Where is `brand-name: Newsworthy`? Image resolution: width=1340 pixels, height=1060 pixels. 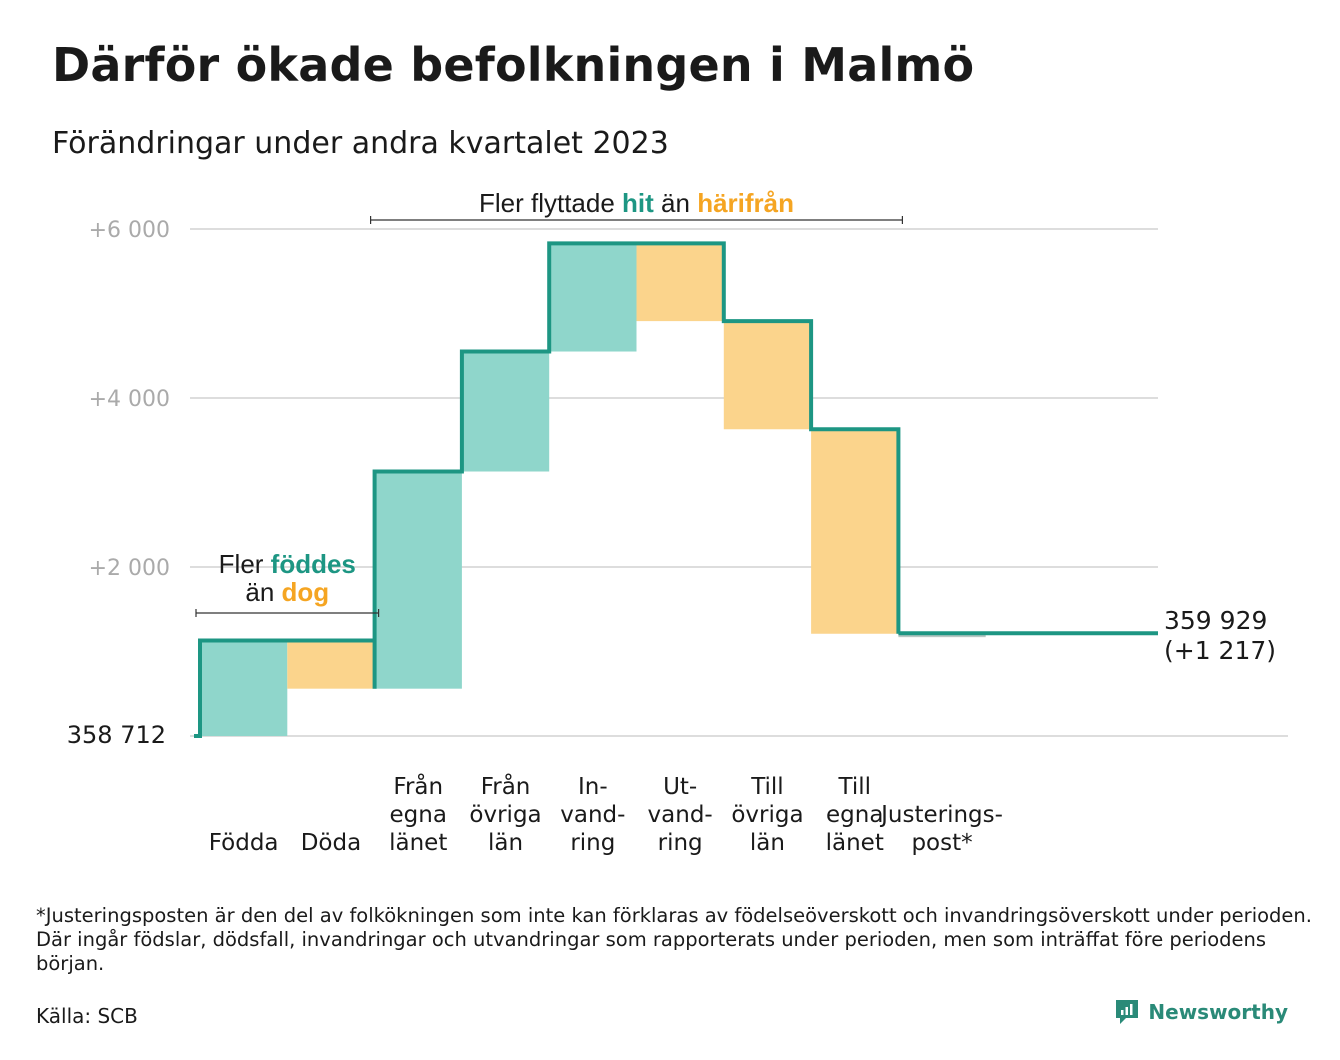
brand-name: Newsworthy is located at coordinates (1218, 1012).